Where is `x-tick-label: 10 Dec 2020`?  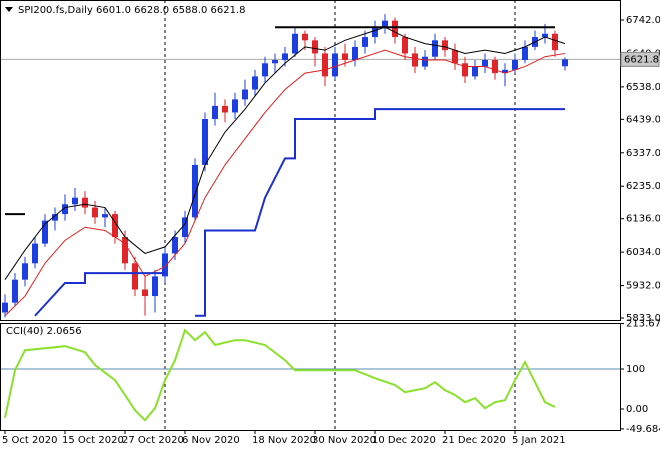
x-tick-label: 10 Dec 2020 is located at coordinates (404, 440).